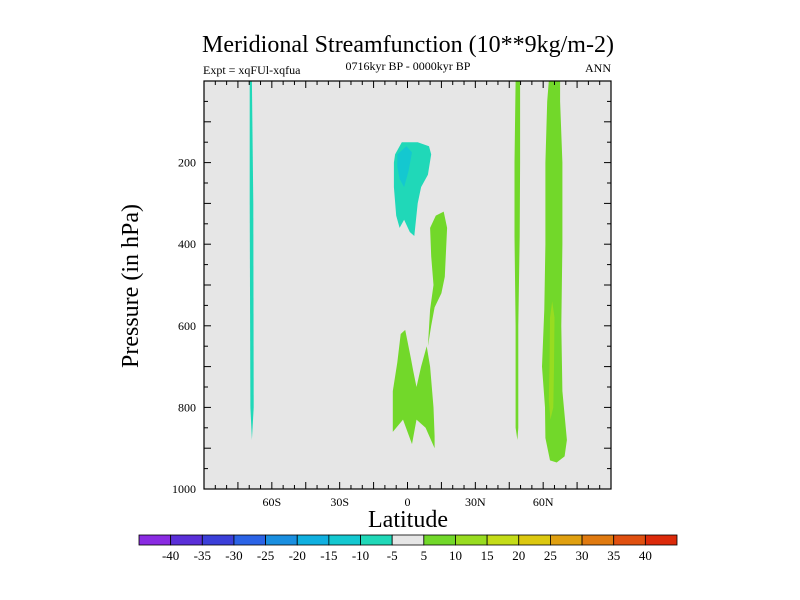  Describe the element at coordinates (475, 502) in the screenshot. I see `x-tick-label: 30N` at that location.